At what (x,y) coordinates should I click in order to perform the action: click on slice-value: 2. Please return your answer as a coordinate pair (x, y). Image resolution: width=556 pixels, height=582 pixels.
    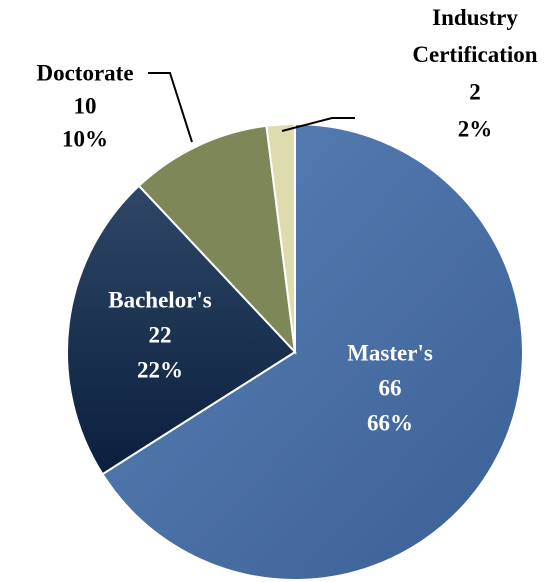
    Looking at the image, I should click on (475, 91).